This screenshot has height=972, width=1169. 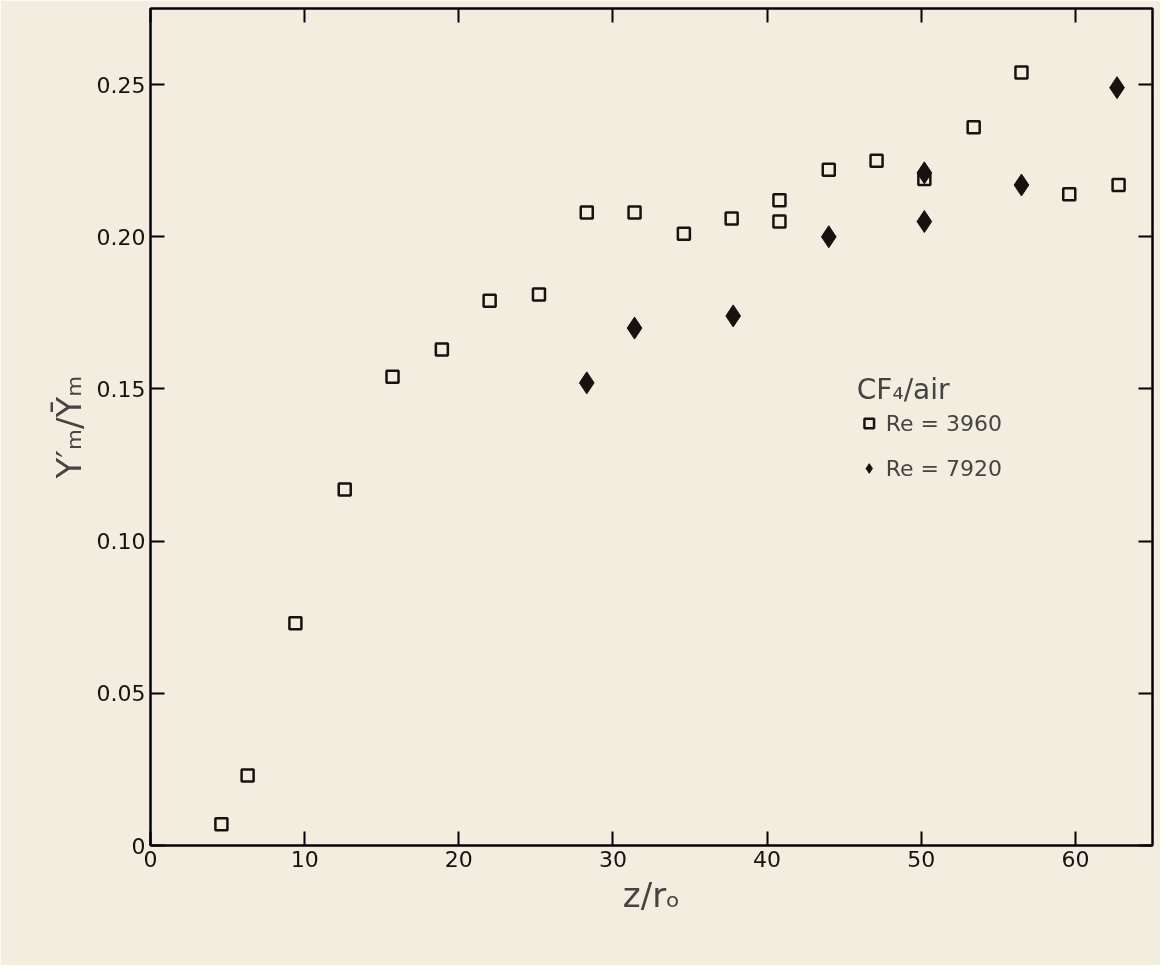 I want to click on legend-label: Re = 7920, so click(x=943, y=468).